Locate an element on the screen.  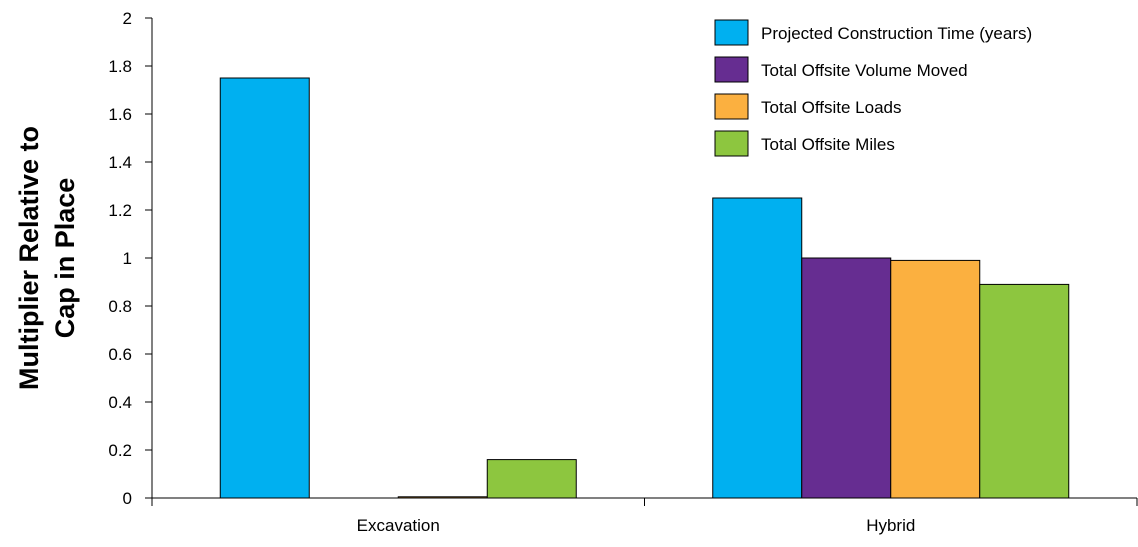
y-tick-label: 2 is located at coordinates (127, 18).